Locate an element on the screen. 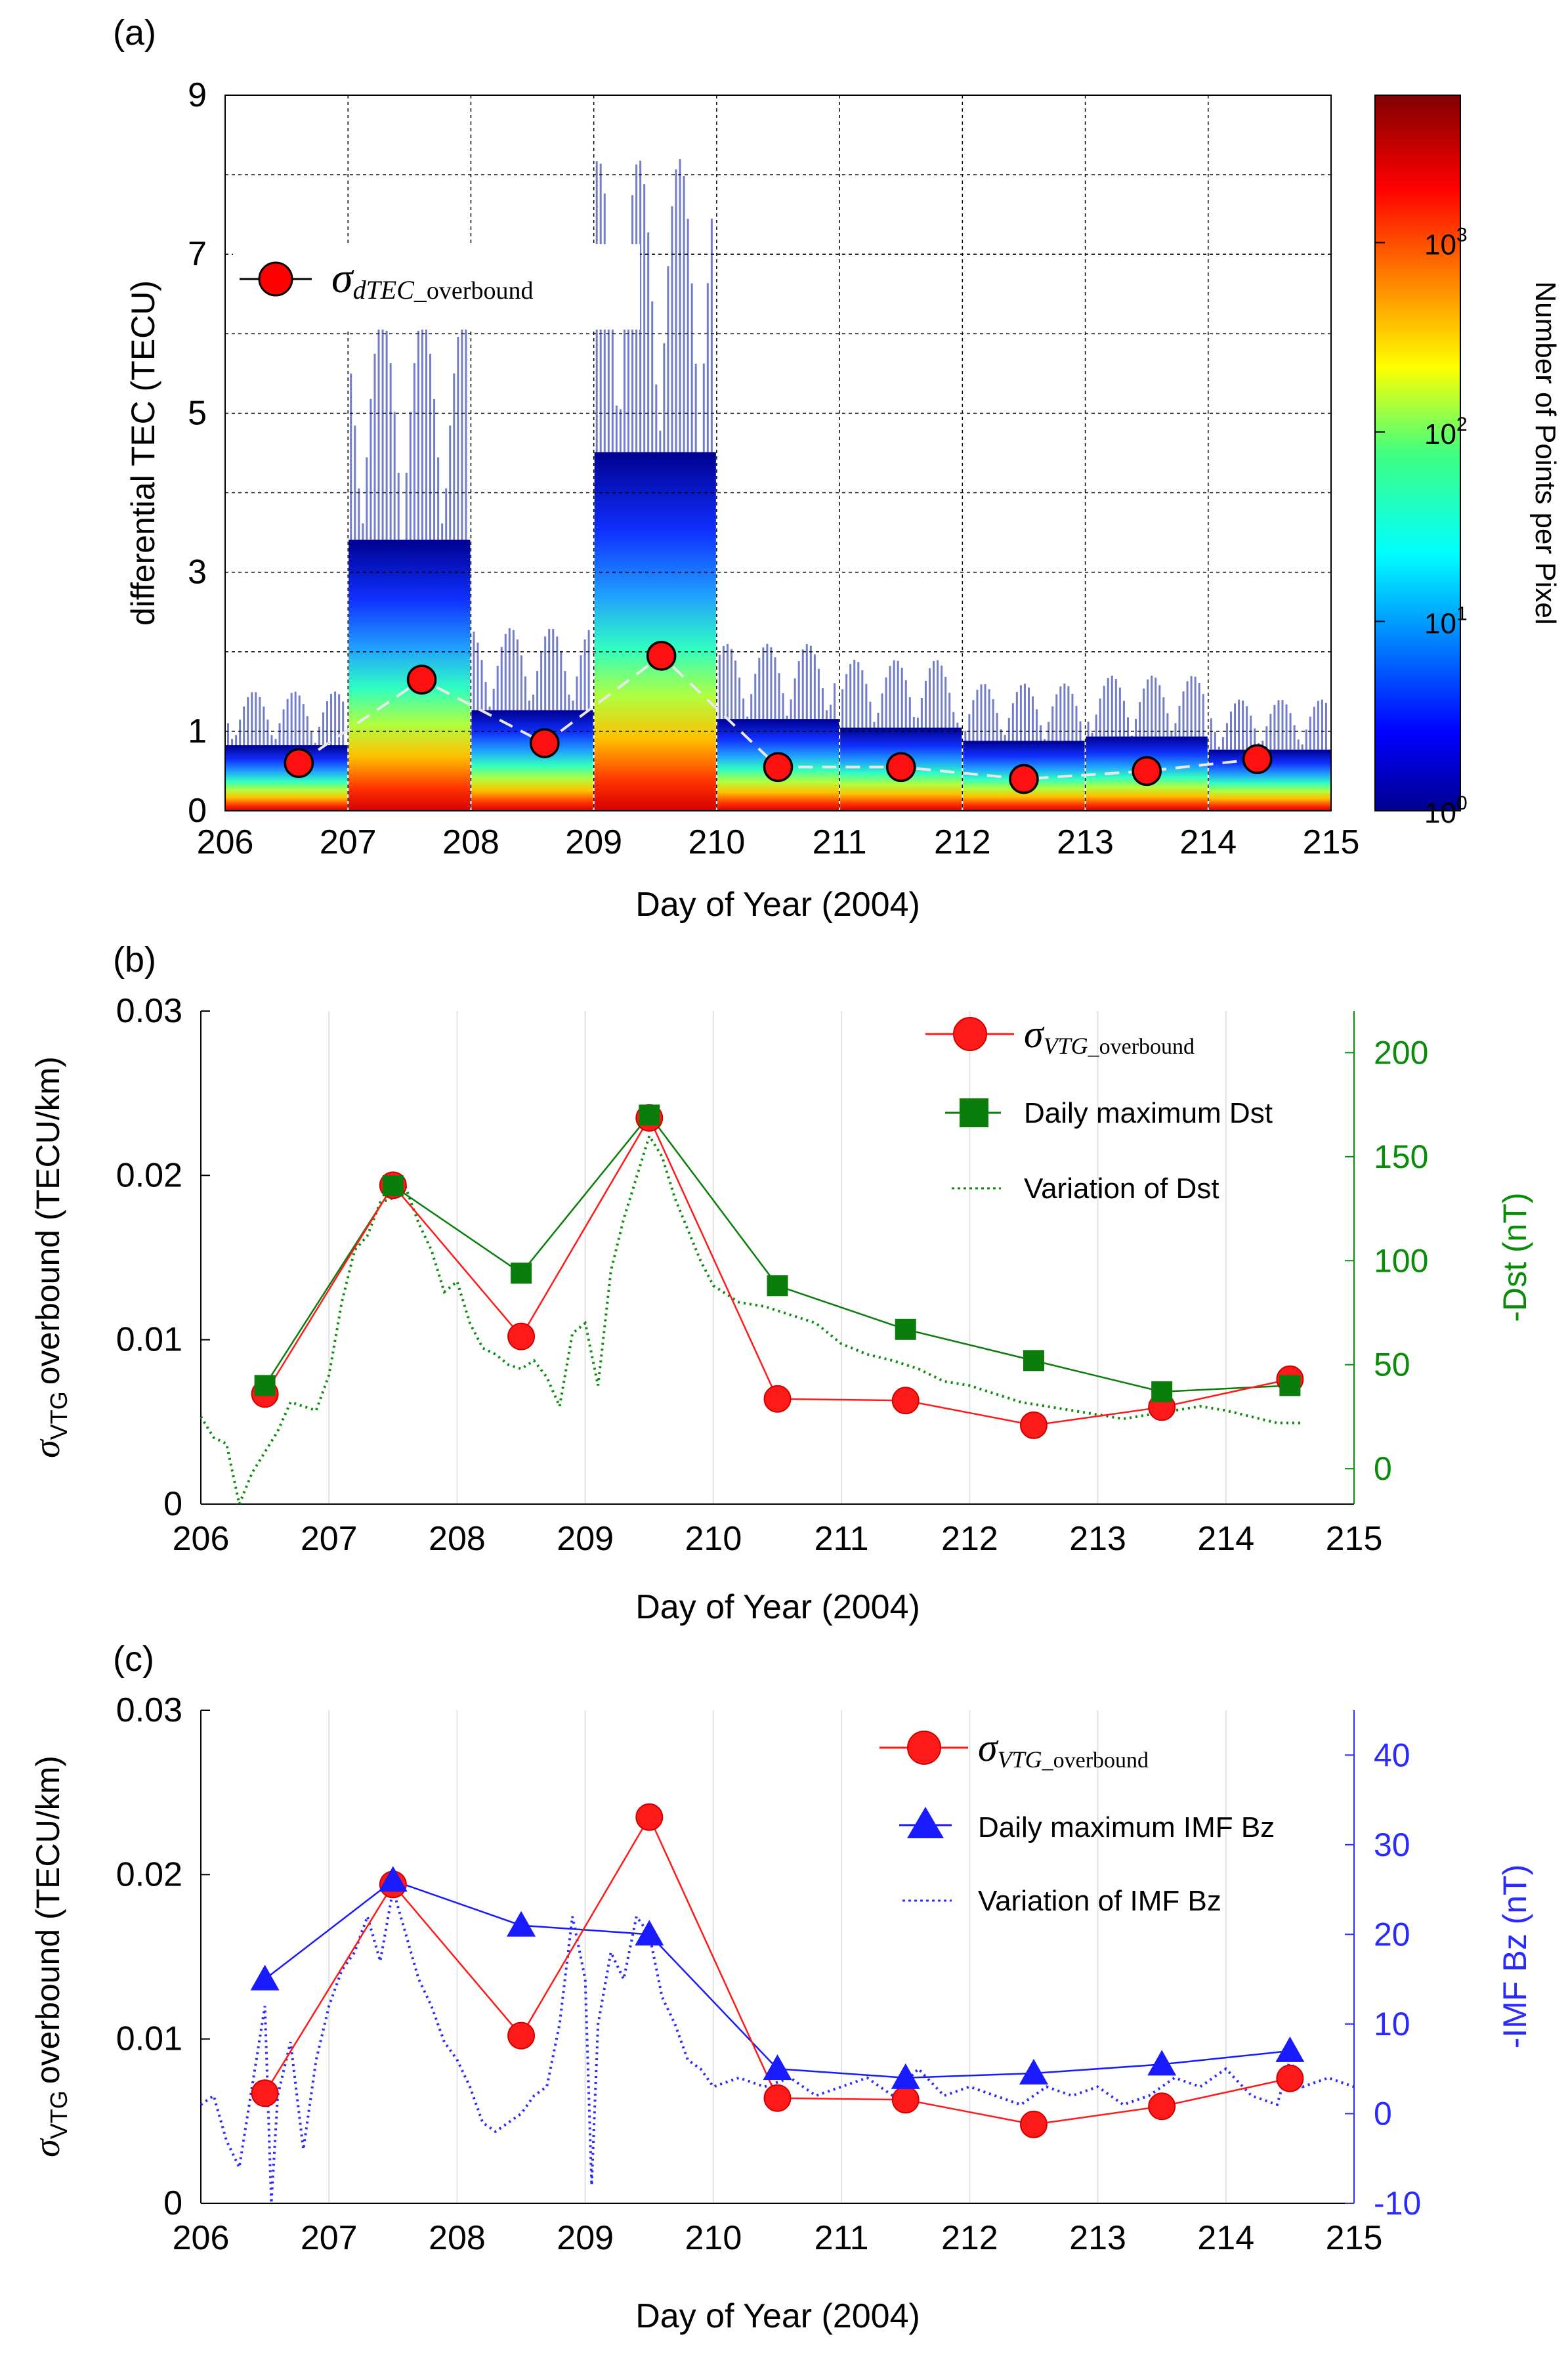 The width and height of the screenshot is (1568, 2374). panel-c-ylabel-sub: VTG is located at coordinates (59, 2114).